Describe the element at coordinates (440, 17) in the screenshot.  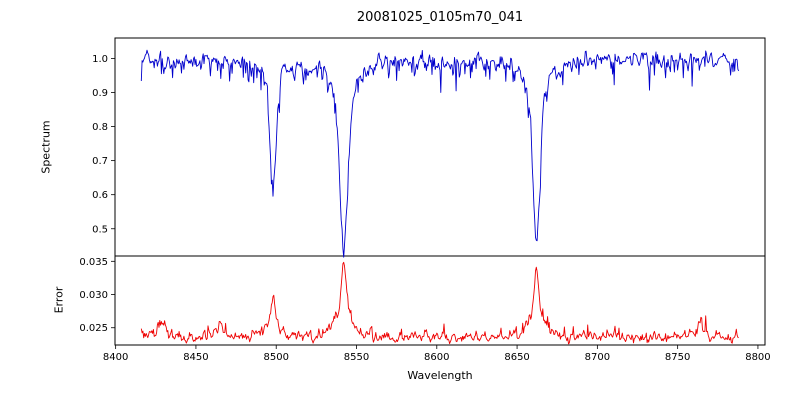
I see `chart-title: 20081025_0105m70_041` at that location.